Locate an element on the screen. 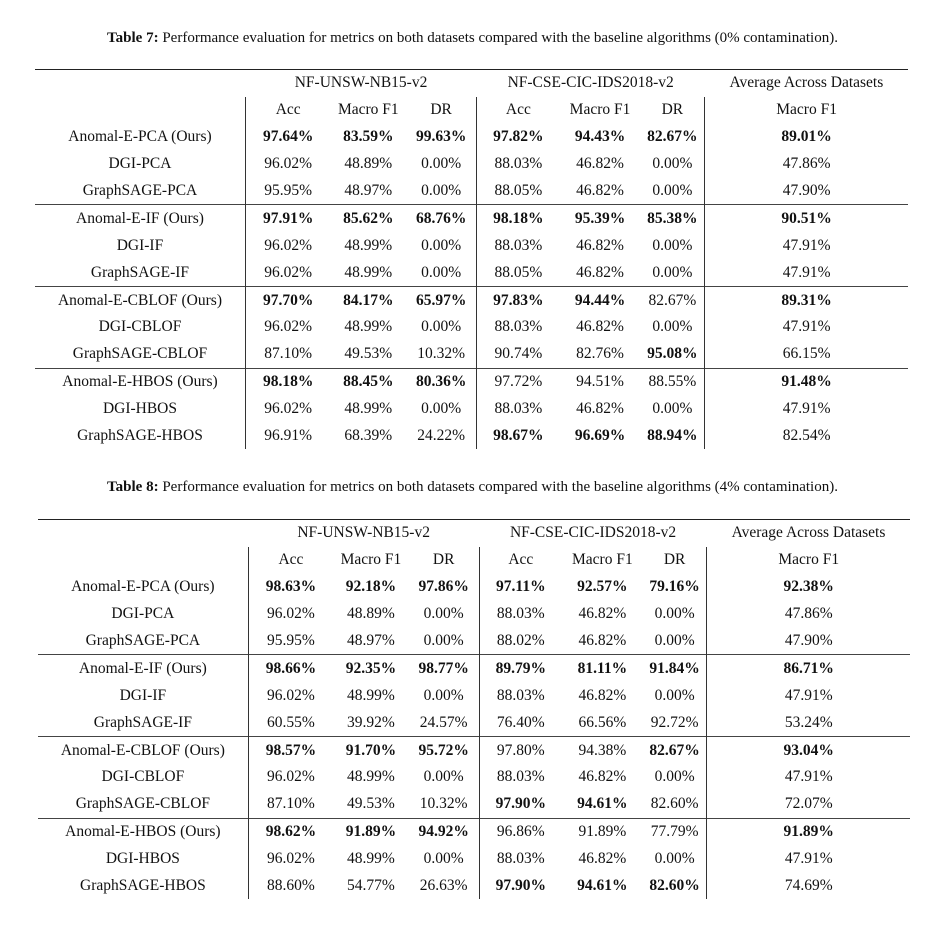  metric-cell: 97.91% is located at coordinates (287, 218).